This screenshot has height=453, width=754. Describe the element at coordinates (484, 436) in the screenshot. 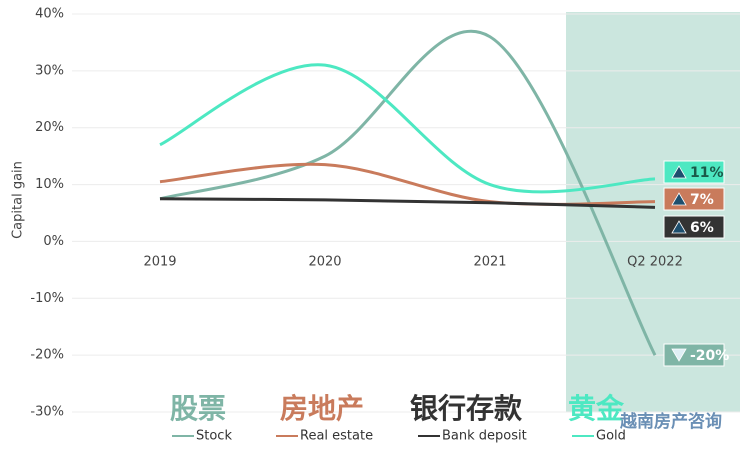

I see `legend-label: Bank deposit` at that location.